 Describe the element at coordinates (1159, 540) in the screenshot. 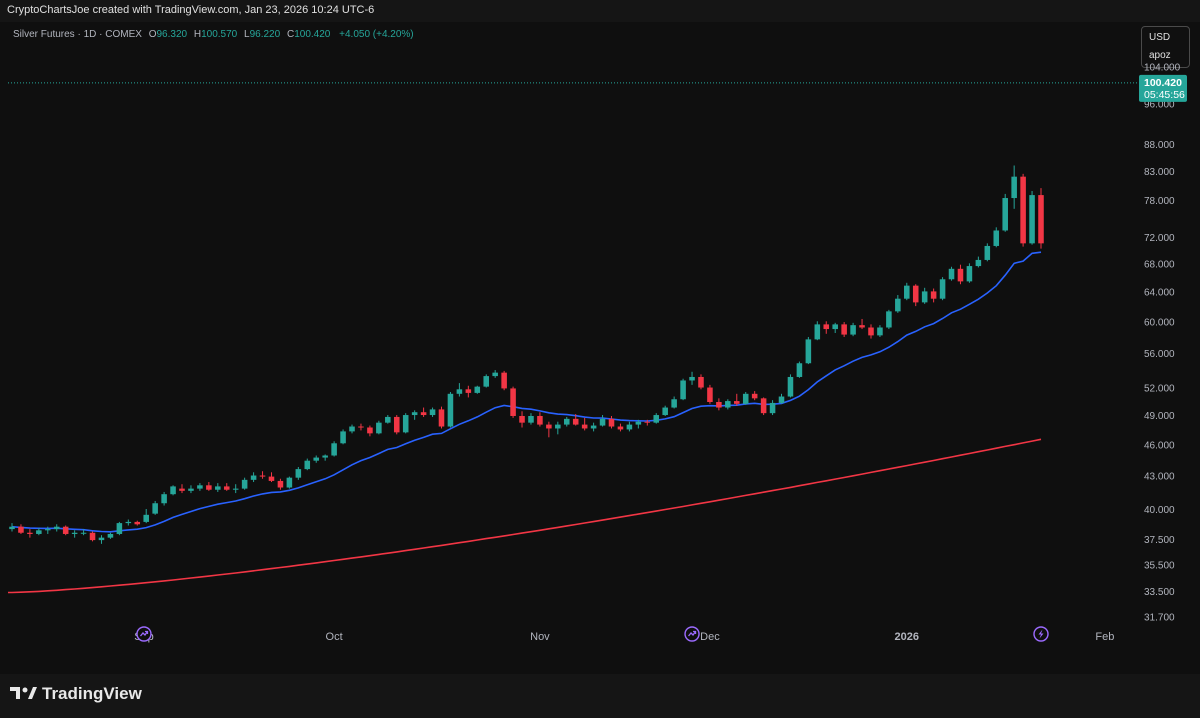

I see `price-tick-label: 37.500` at that location.